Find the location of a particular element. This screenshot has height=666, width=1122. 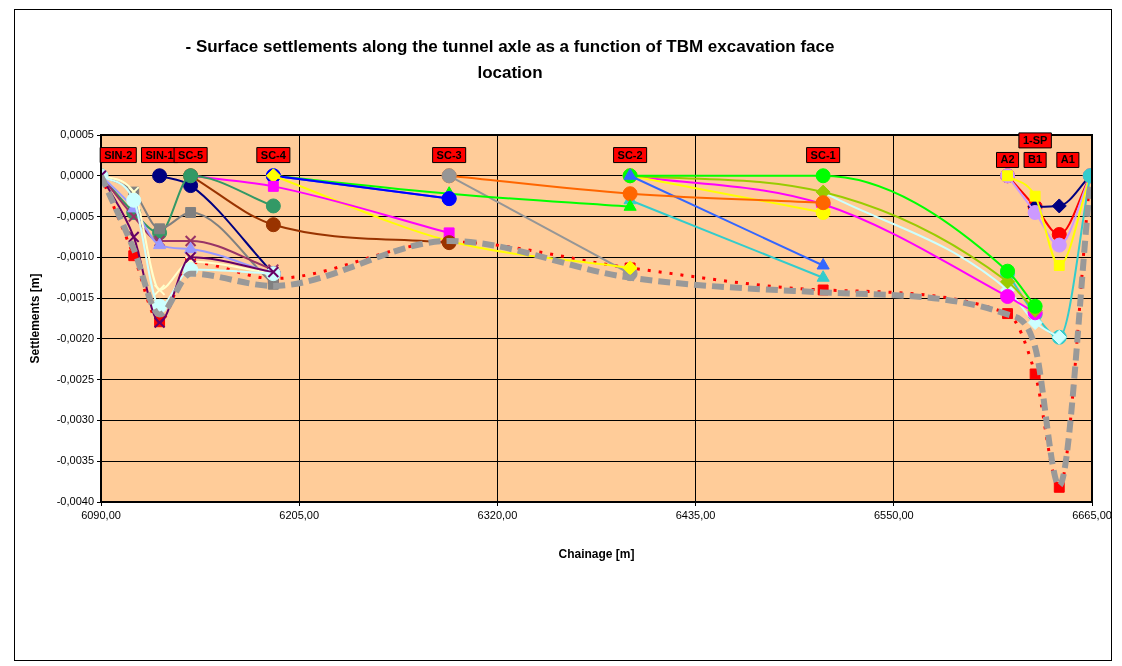

x-tick-label: 6435,00 is located at coordinates (695, 514).